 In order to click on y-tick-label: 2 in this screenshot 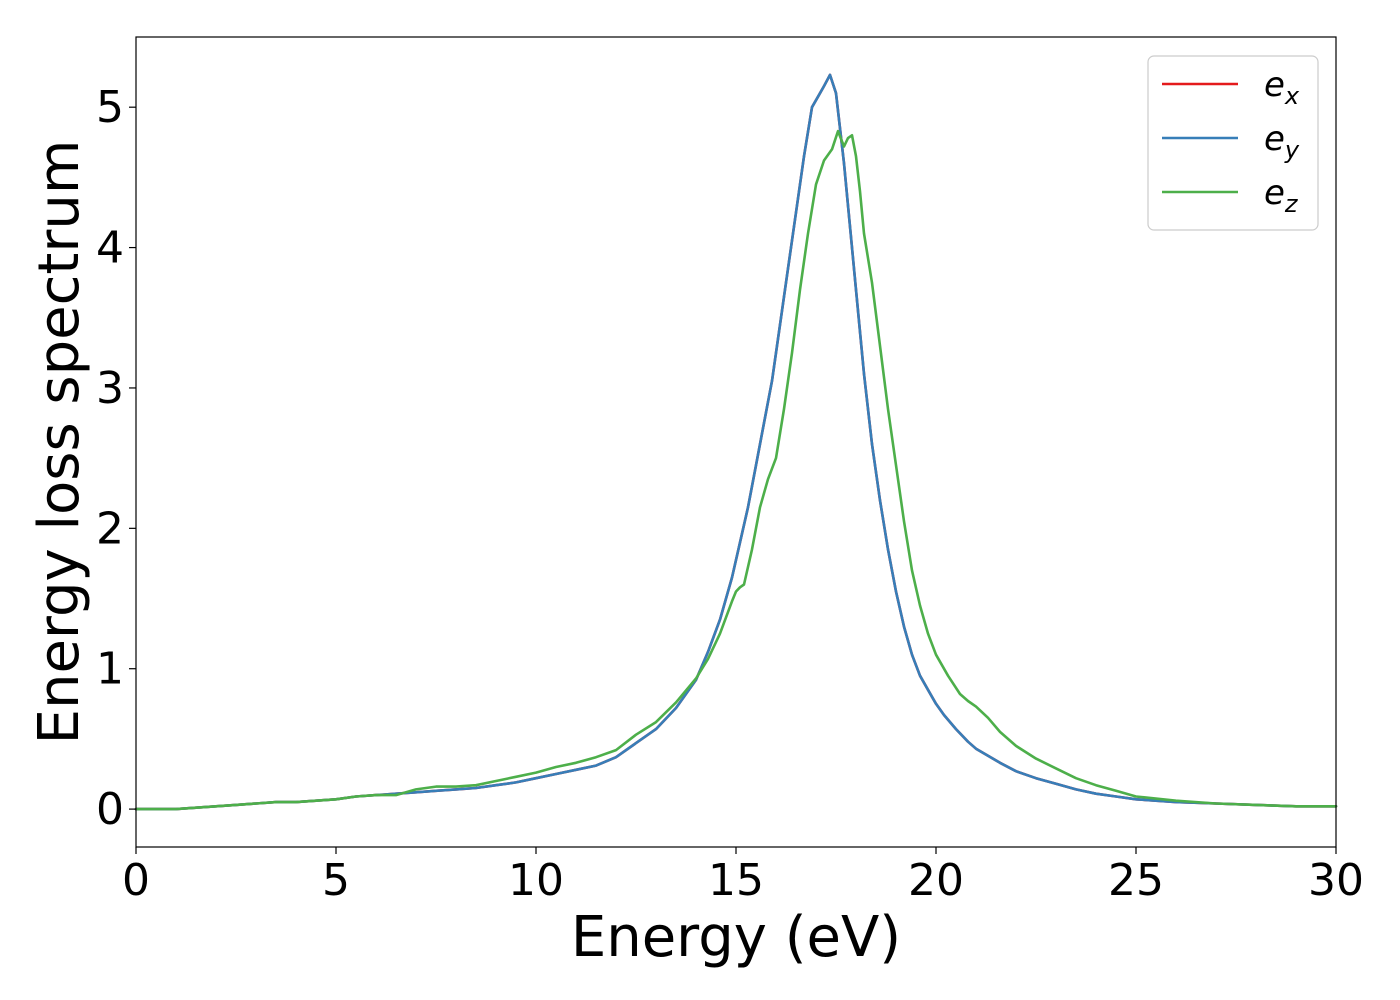, I will do `click(110, 528)`.